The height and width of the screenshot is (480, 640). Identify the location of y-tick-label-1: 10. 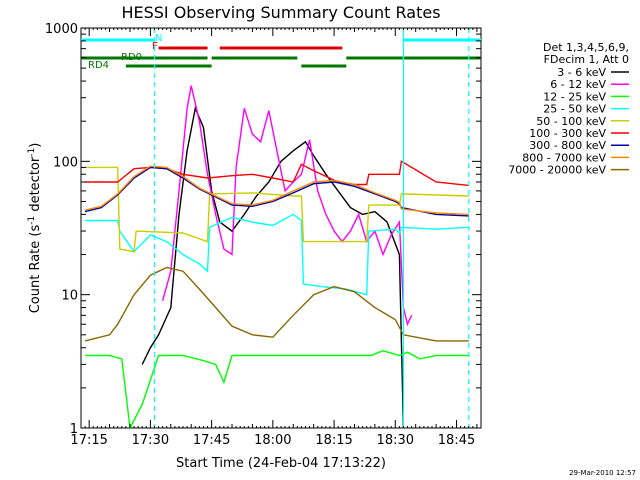
(69, 296).